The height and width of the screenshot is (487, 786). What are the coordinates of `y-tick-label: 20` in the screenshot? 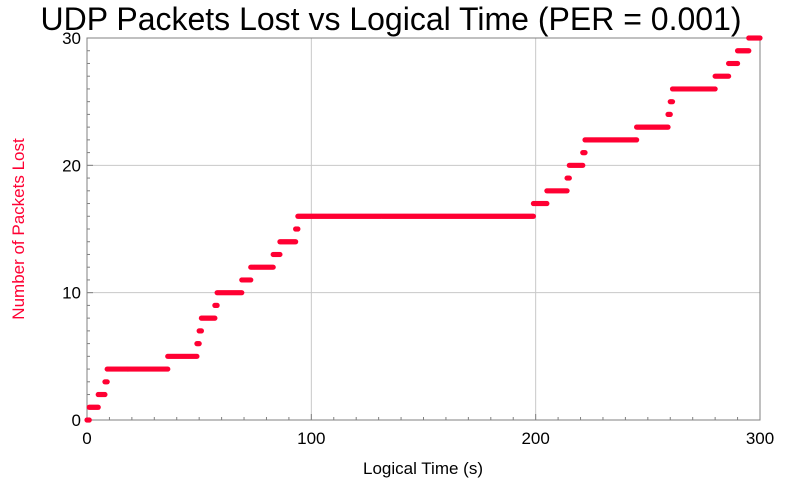 It's located at (71, 165).